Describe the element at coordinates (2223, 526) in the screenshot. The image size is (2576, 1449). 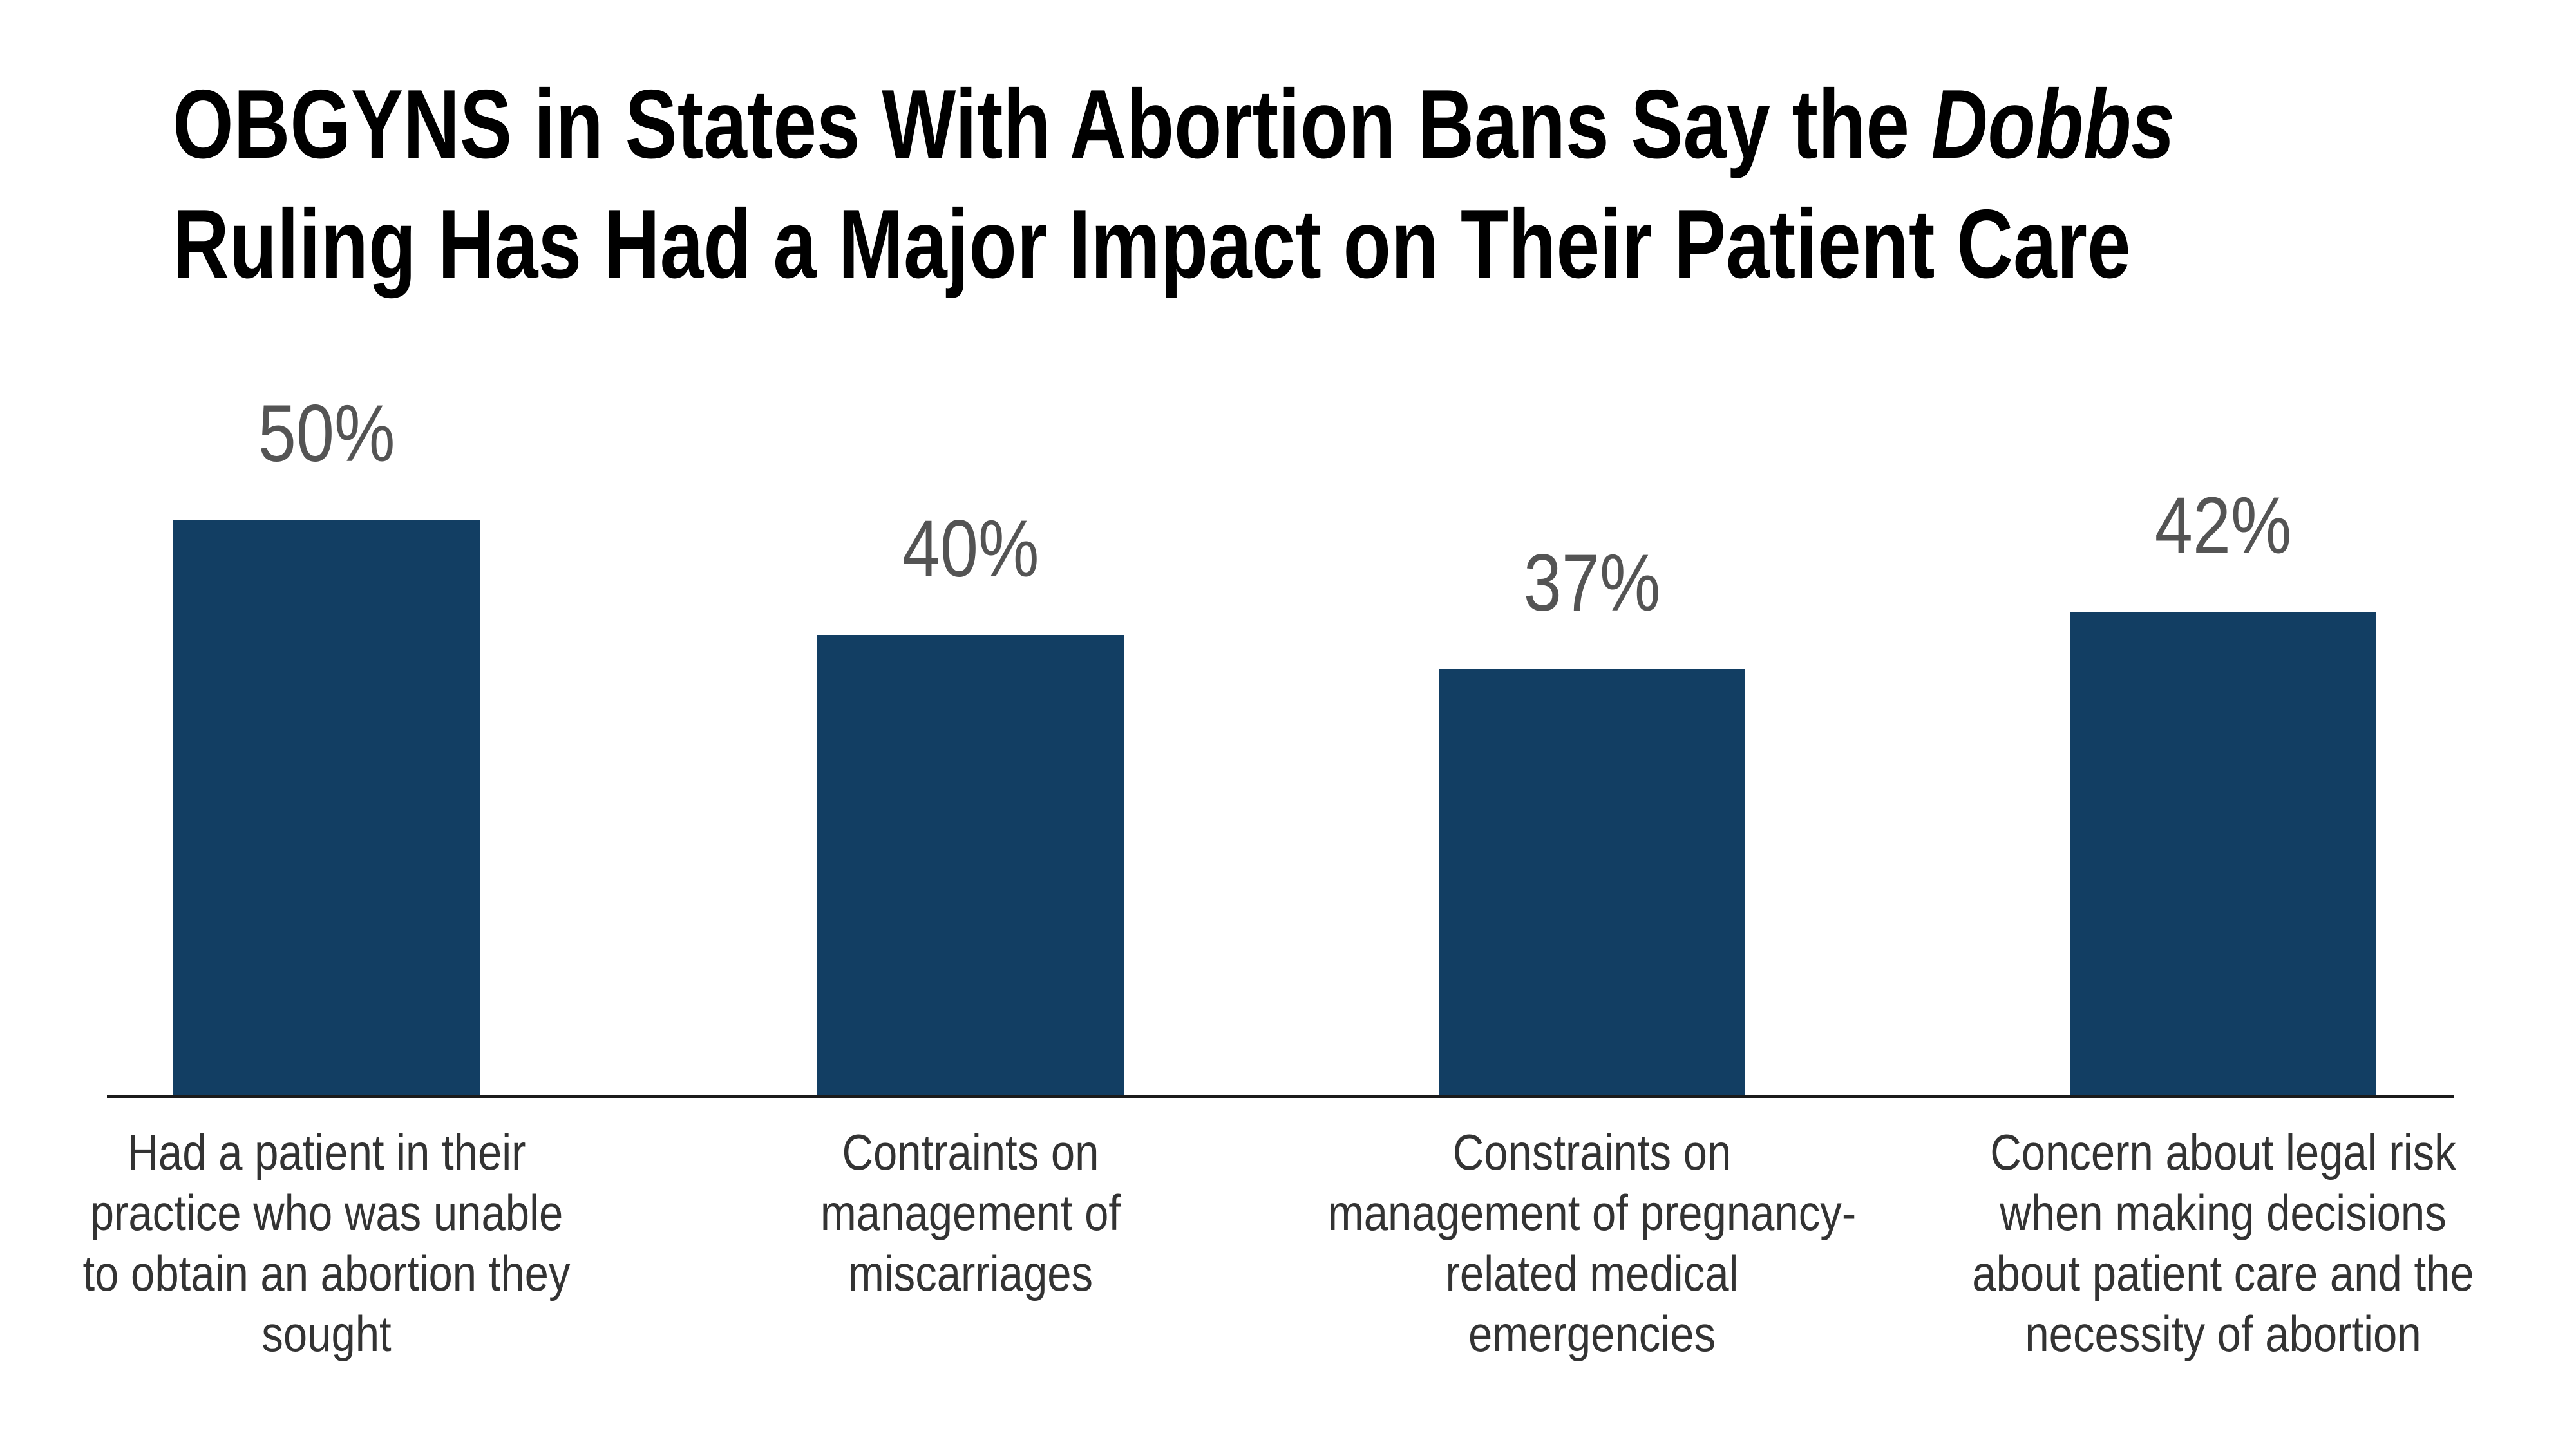
I see `value-label-4: 42%` at that location.